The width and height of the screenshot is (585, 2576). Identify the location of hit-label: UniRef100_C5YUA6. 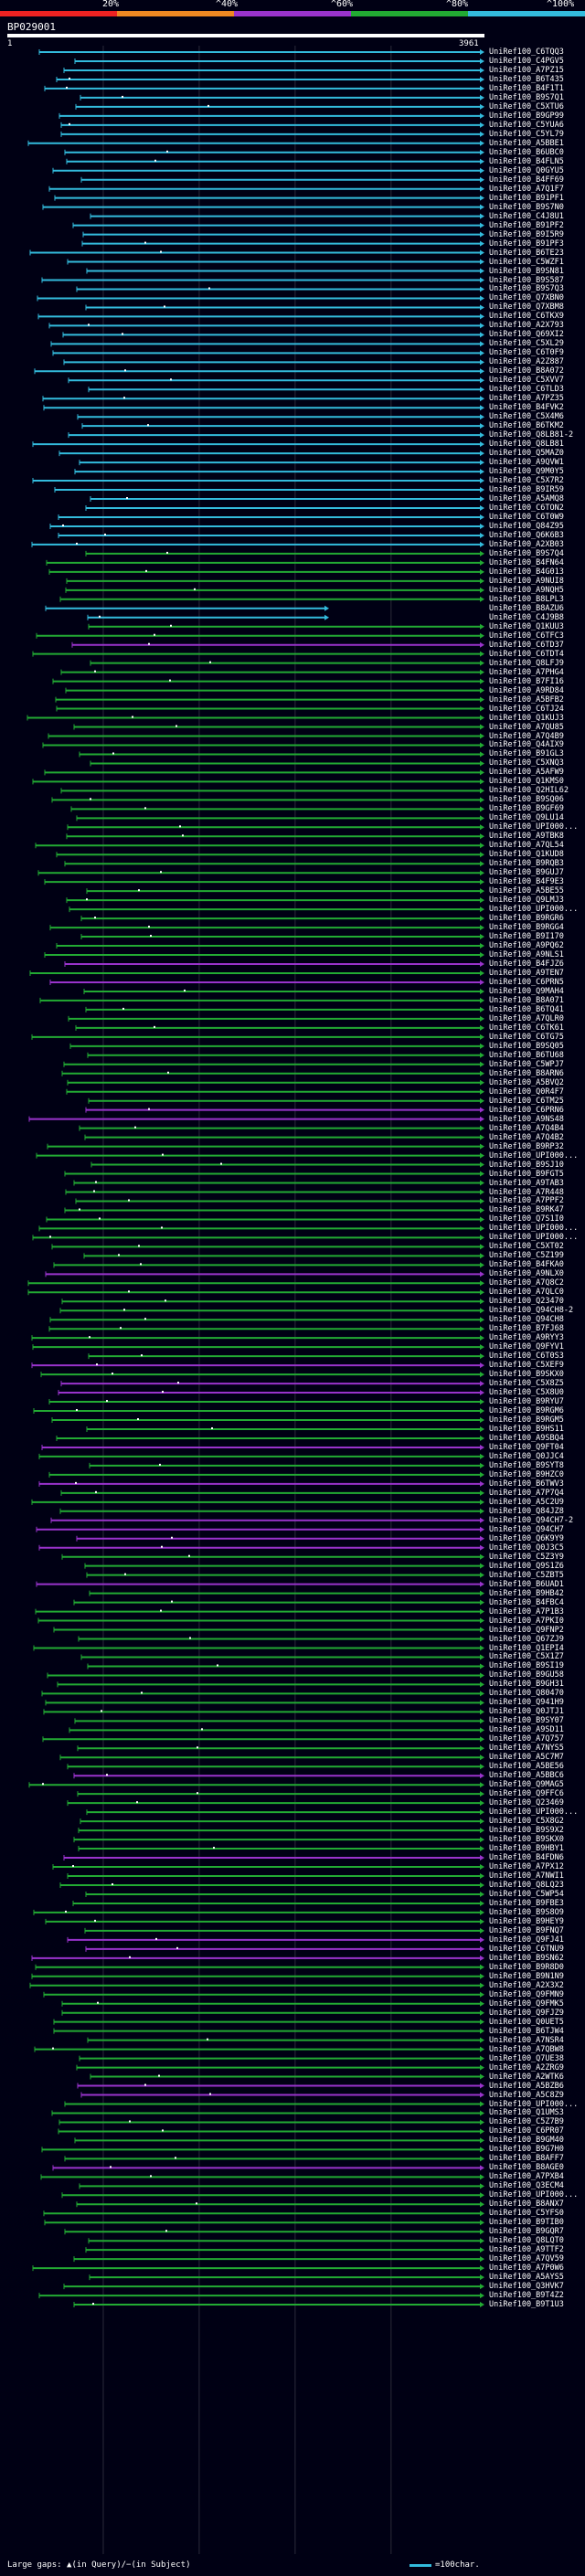
(527, 125).